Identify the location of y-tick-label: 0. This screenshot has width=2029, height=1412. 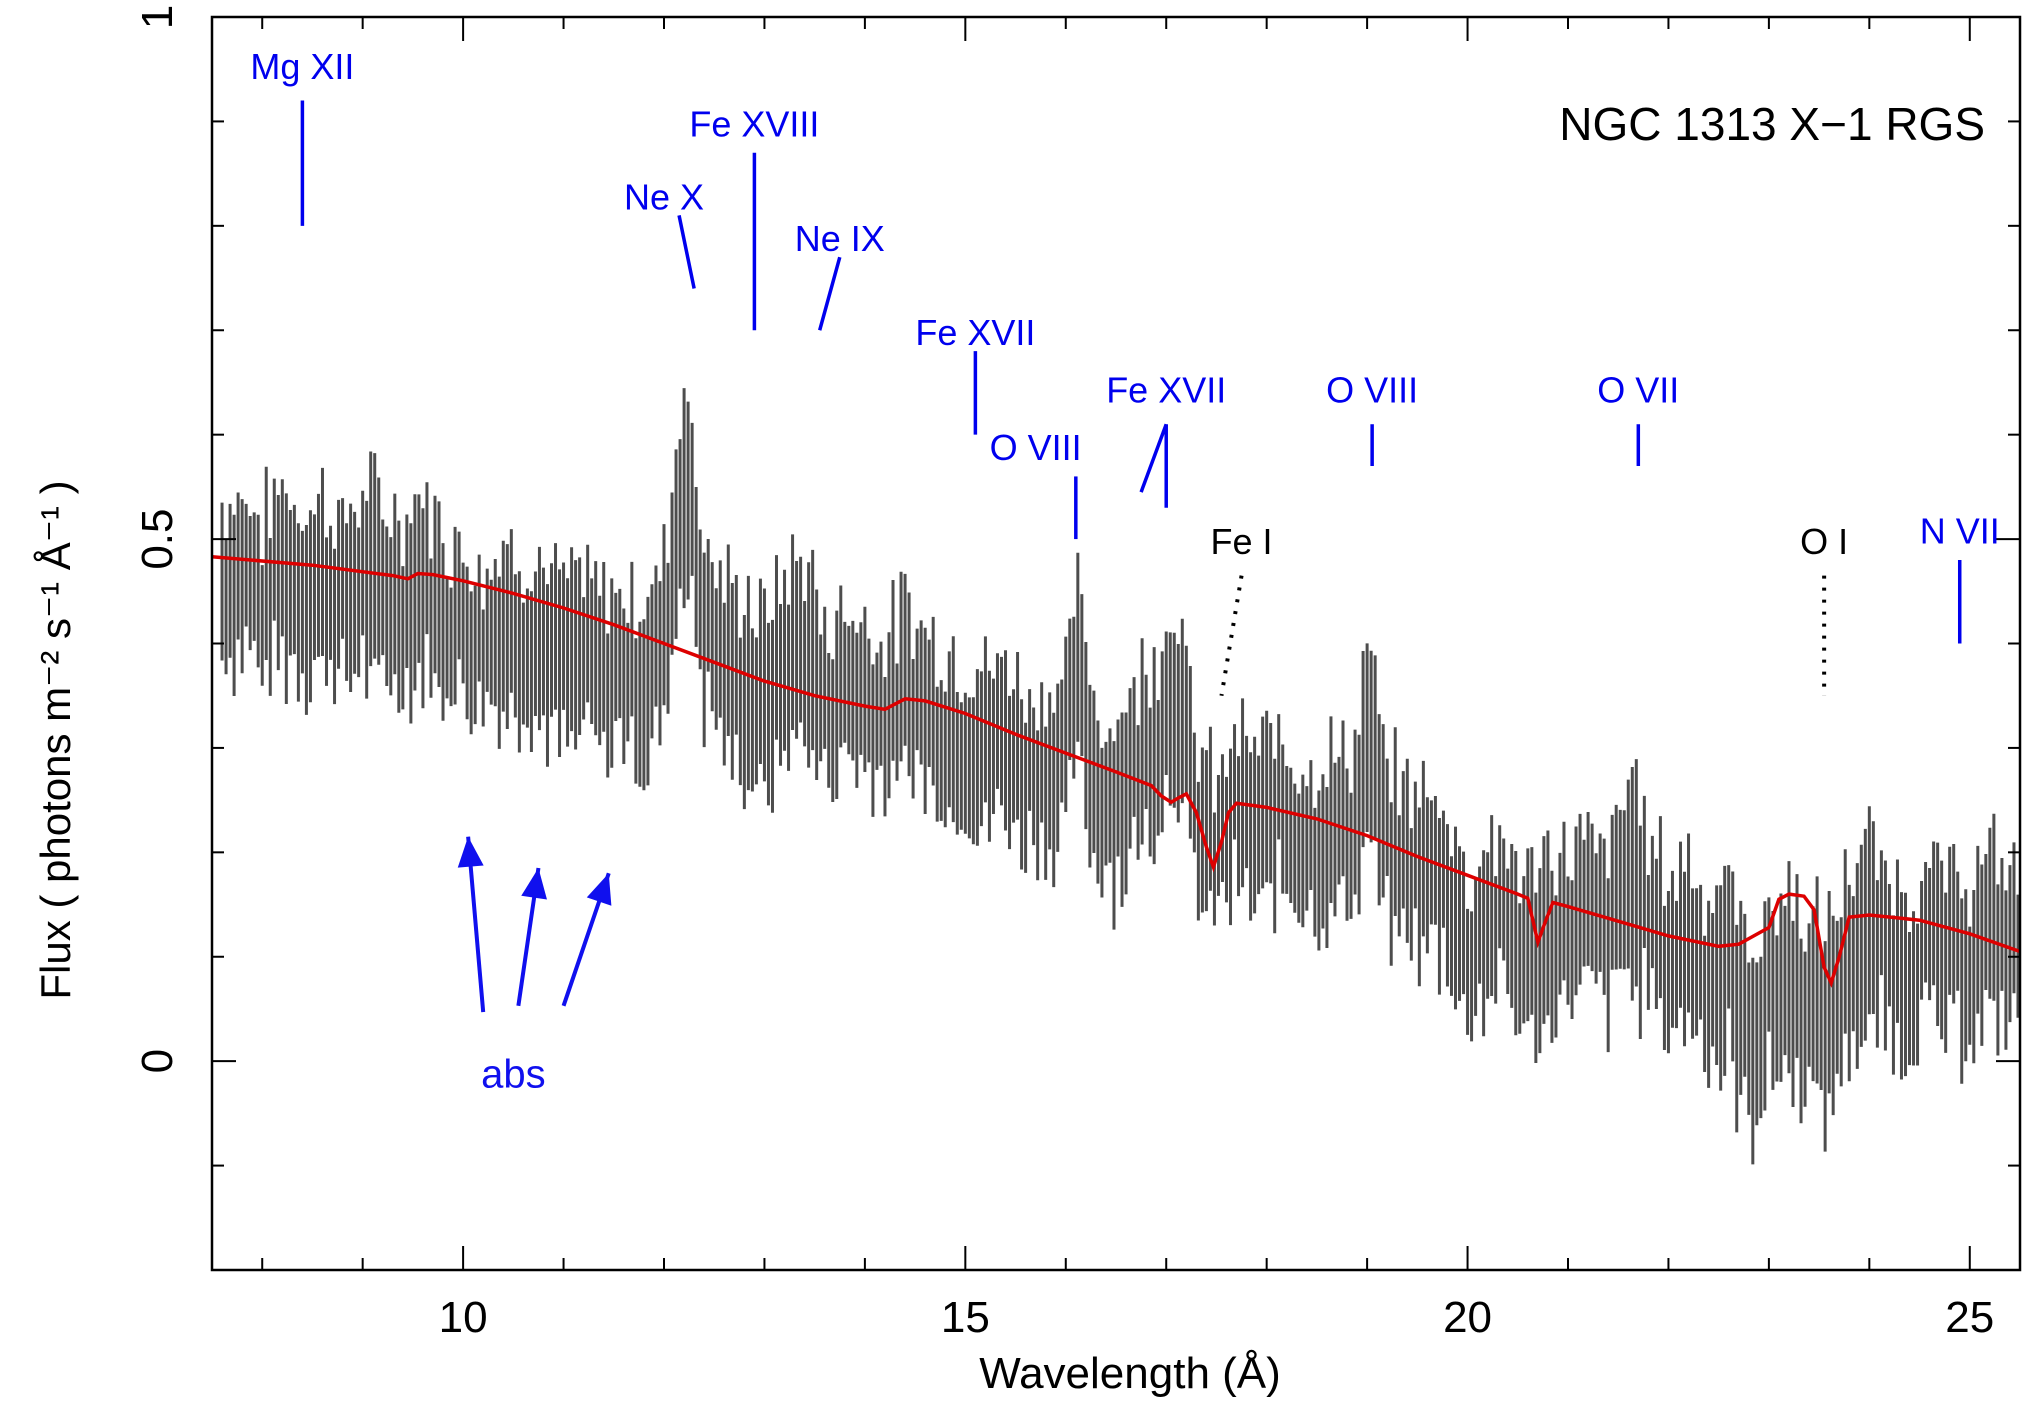
(157, 1061).